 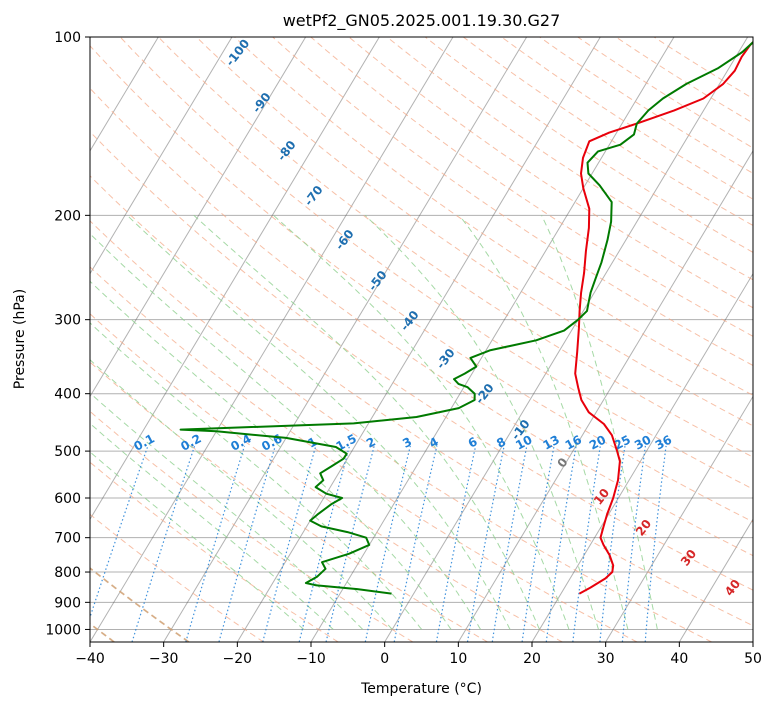 What do you see at coordinates (67, 573) in the screenshot?
I see `y-tick-label: 800` at bounding box center [67, 573].